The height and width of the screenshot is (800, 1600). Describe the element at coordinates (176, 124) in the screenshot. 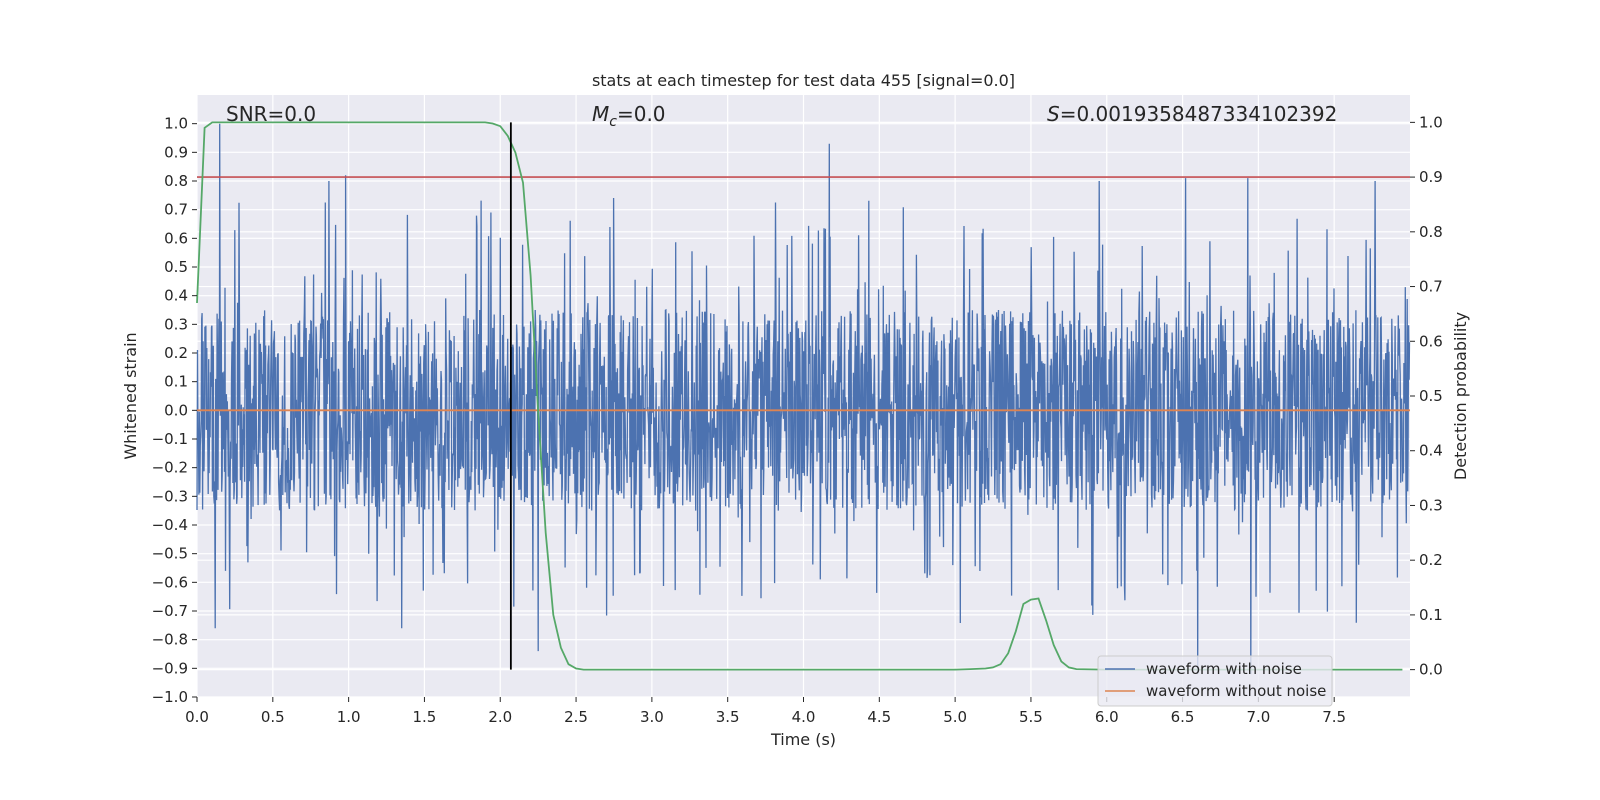

I see `y-left-tick-label: 1.0` at that location.